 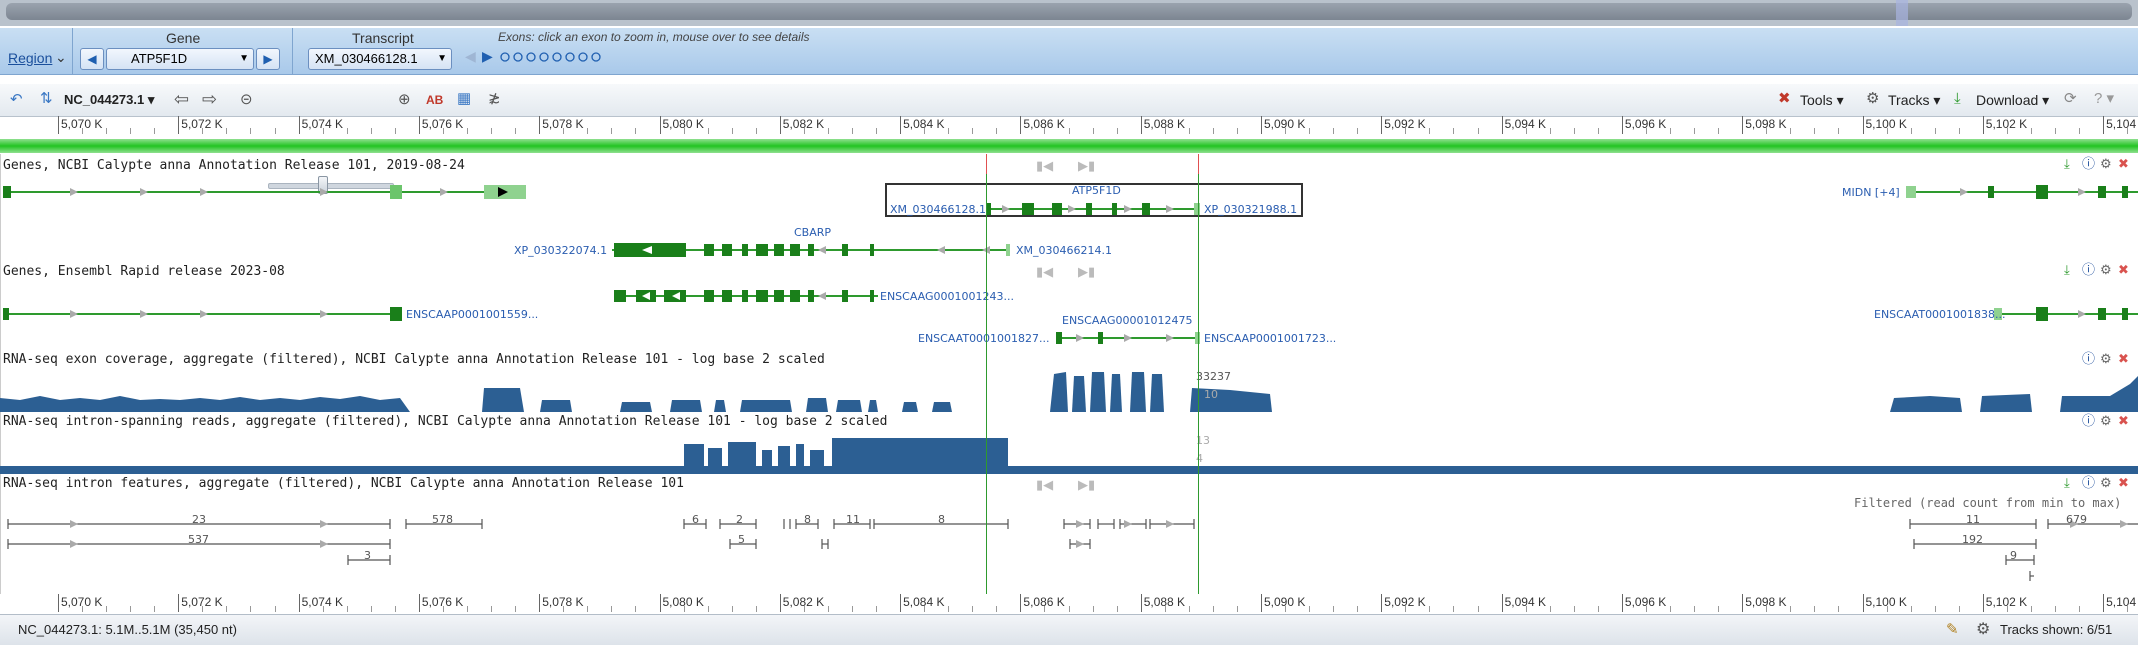 What do you see at coordinates (404, 99) in the screenshot?
I see `zoom-in-icon: ⊕` at bounding box center [404, 99].